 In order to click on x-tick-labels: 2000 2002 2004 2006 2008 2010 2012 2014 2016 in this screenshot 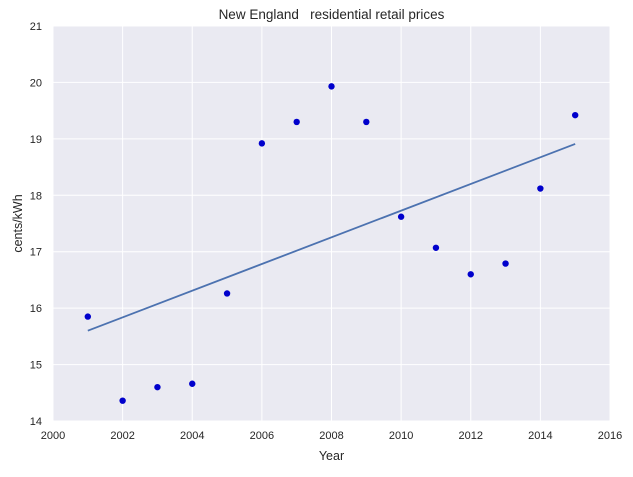, I will do `click(331, 436)`.